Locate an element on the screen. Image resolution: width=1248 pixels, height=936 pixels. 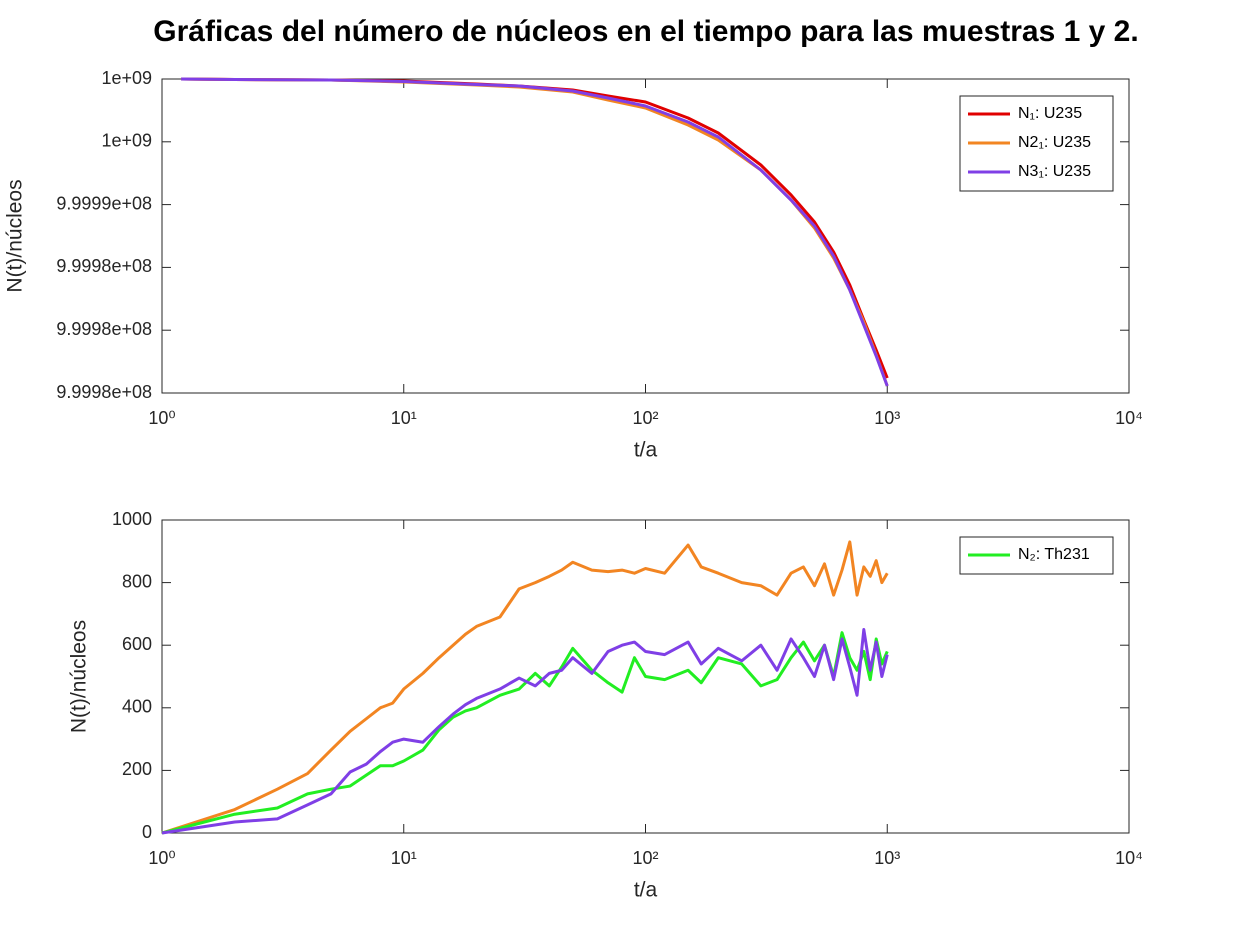
legend-label: N₂: Th231 is located at coordinates (1054, 554).